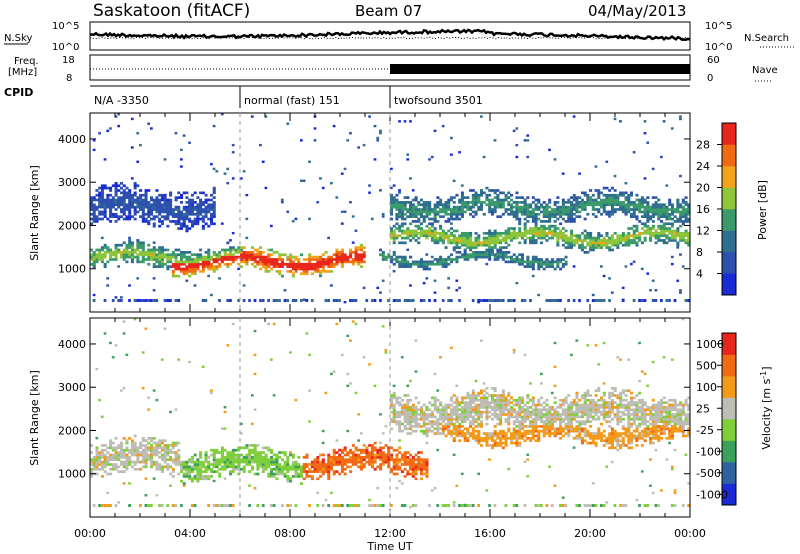 The image size is (800, 554). Describe the element at coordinates (390, 35) in the screenshot. I see `nsky-trace` at that location.